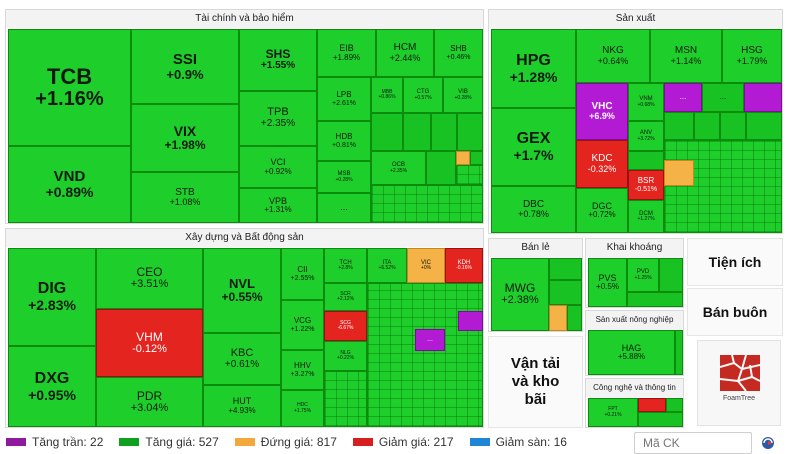  I want to click on tile-dgc: DGC +0.72%, so click(602, 210).